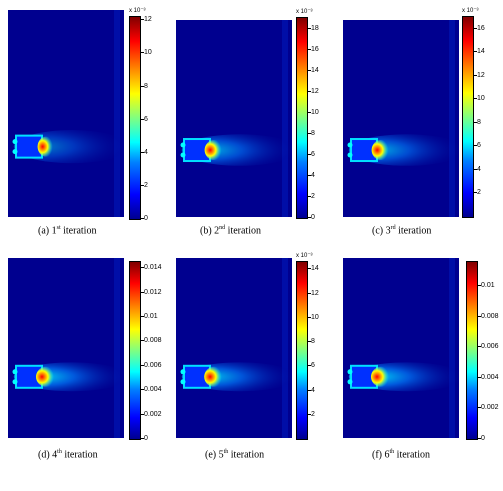 This screenshot has height=491, width=503. Describe the element at coordinates (151, 316) in the screenshot. I see `colorbar-tick-label: 0.01` at that location.